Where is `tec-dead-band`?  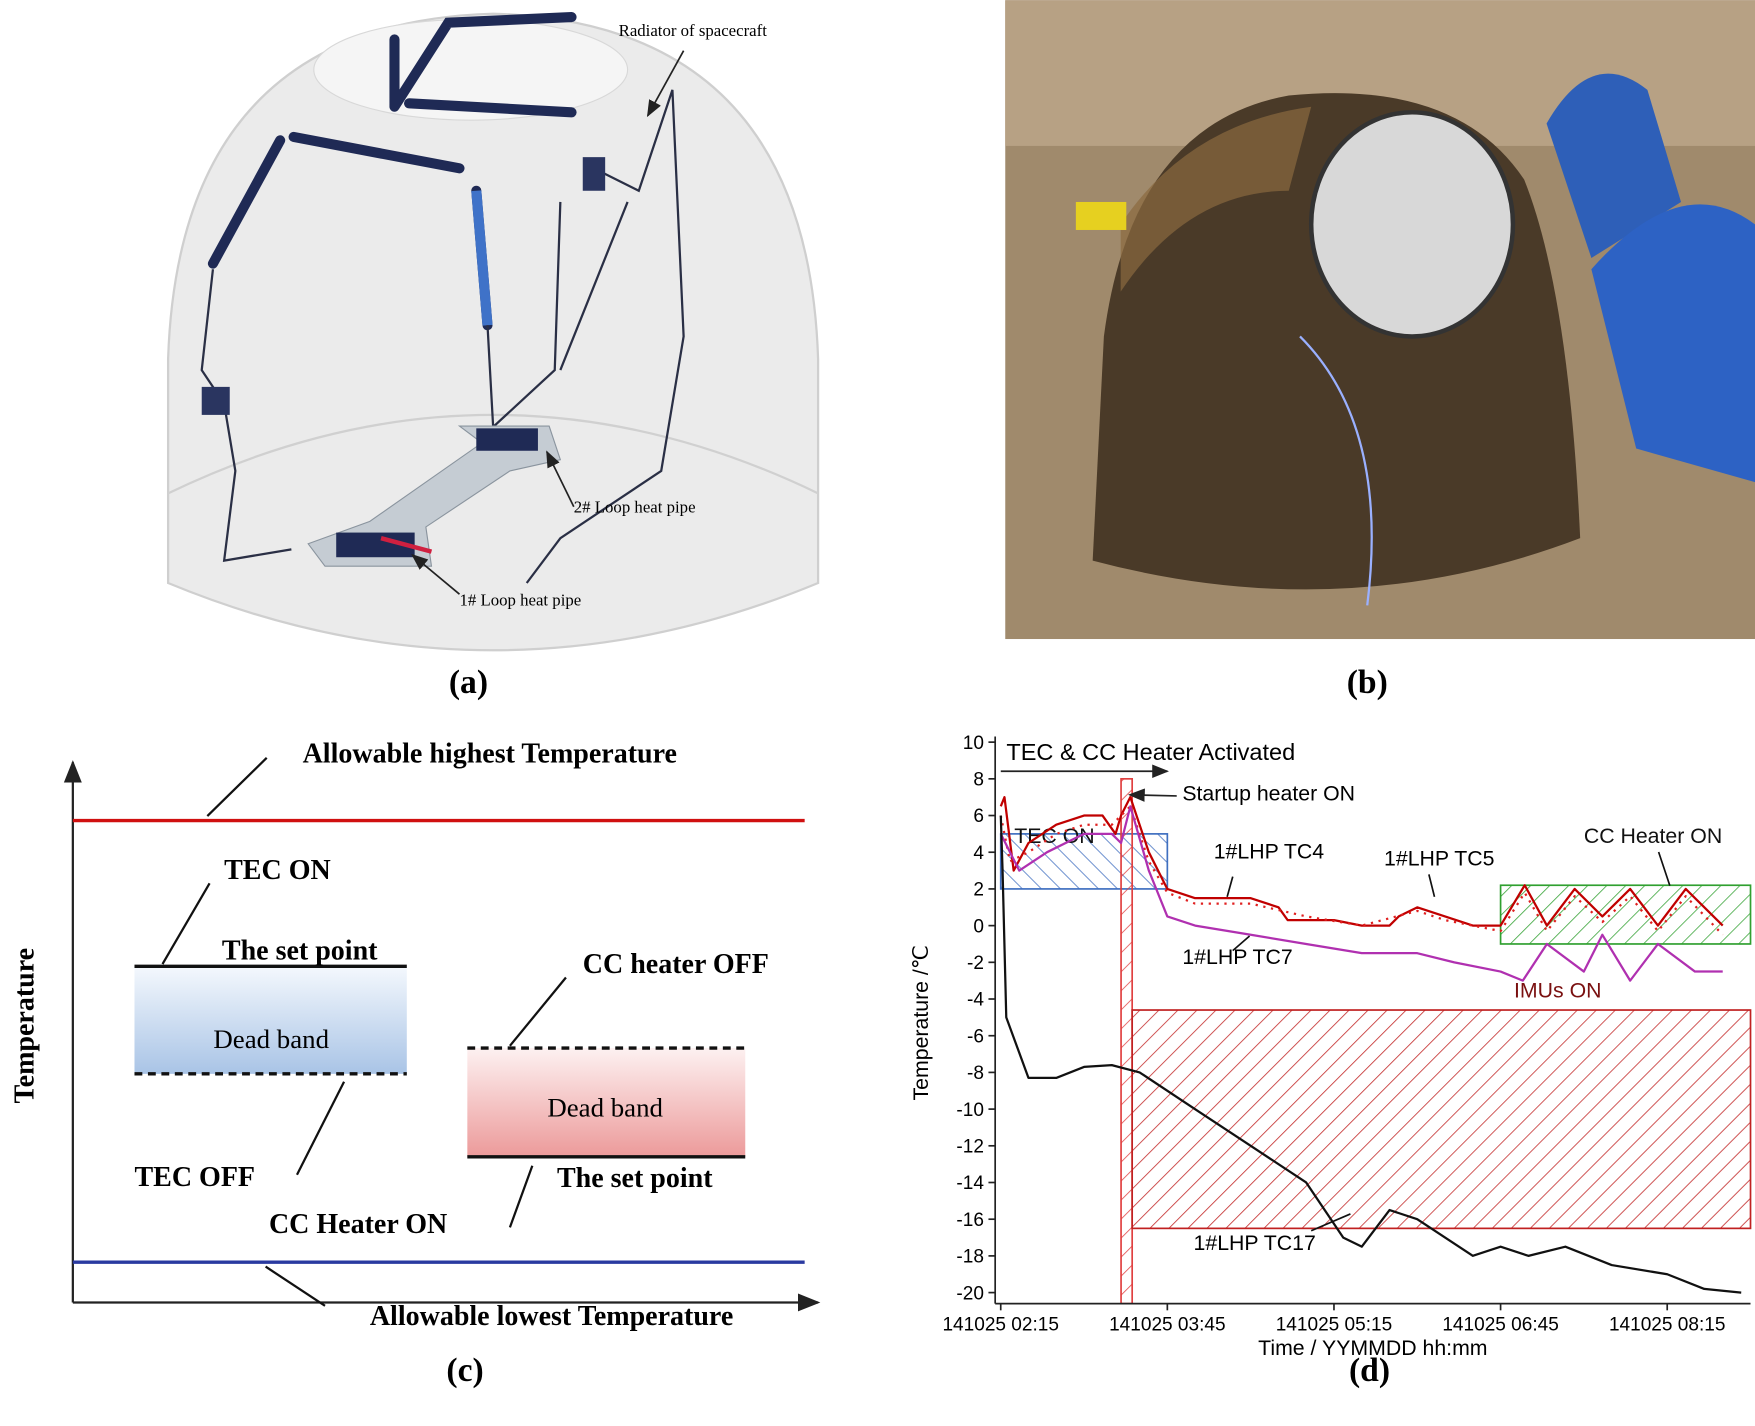 tec-dead-band is located at coordinates (270, 1020).